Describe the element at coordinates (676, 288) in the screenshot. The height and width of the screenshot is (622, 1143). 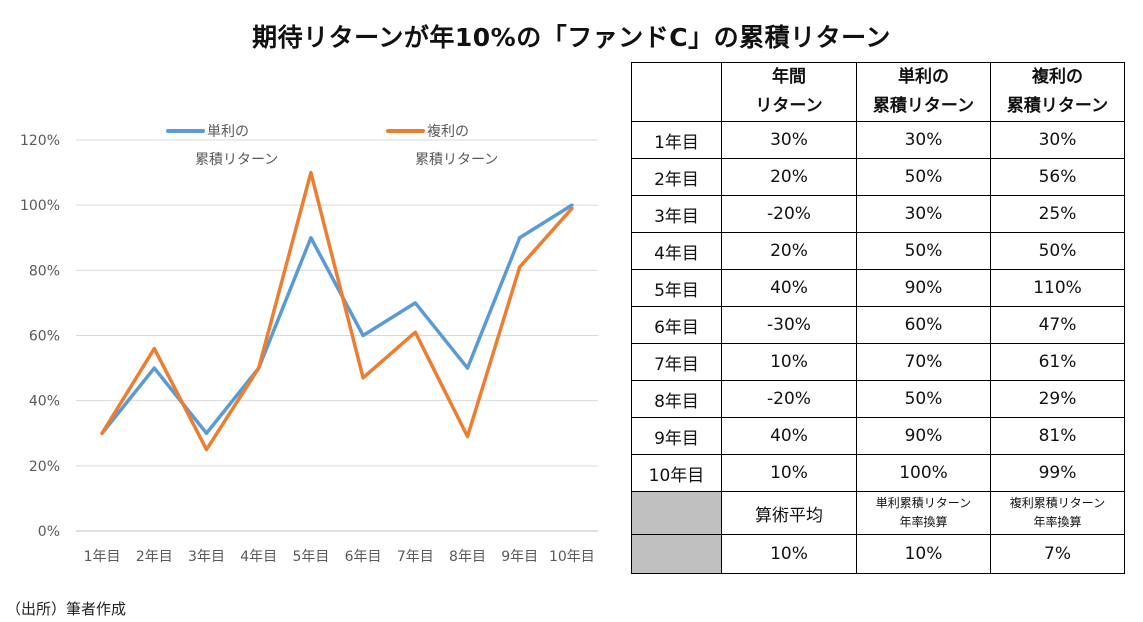
I see `row-year-label: 5年目` at that location.